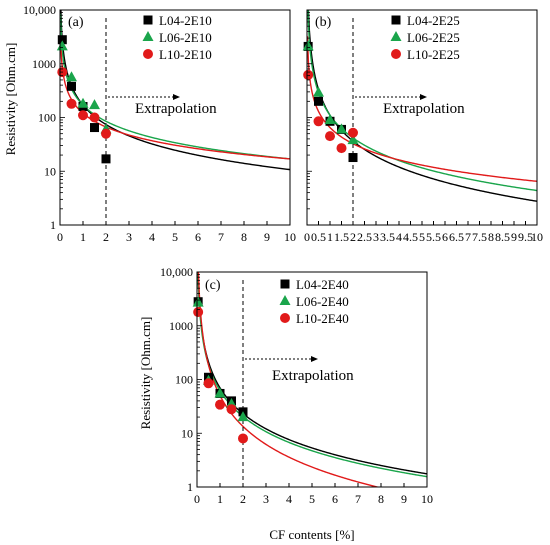 The height and width of the screenshot is (545, 550). What do you see at coordinates (479, 237) in the screenshot?
I see `x-tick-label: 7.5` at bounding box center [479, 237].